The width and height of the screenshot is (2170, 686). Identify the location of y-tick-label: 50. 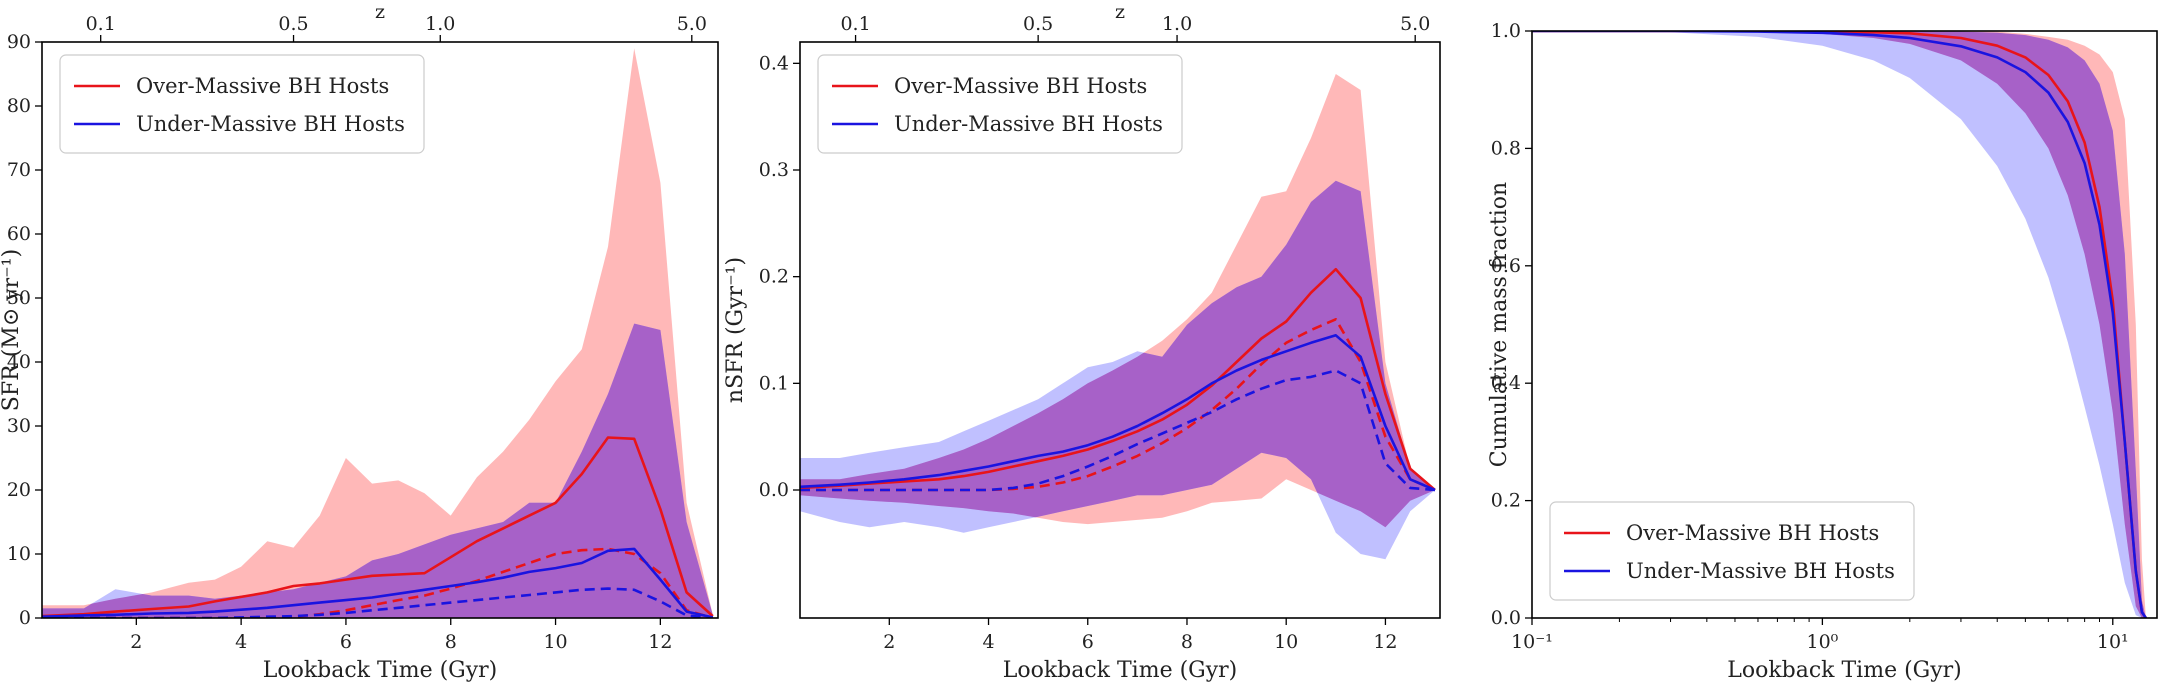
(19, 298).